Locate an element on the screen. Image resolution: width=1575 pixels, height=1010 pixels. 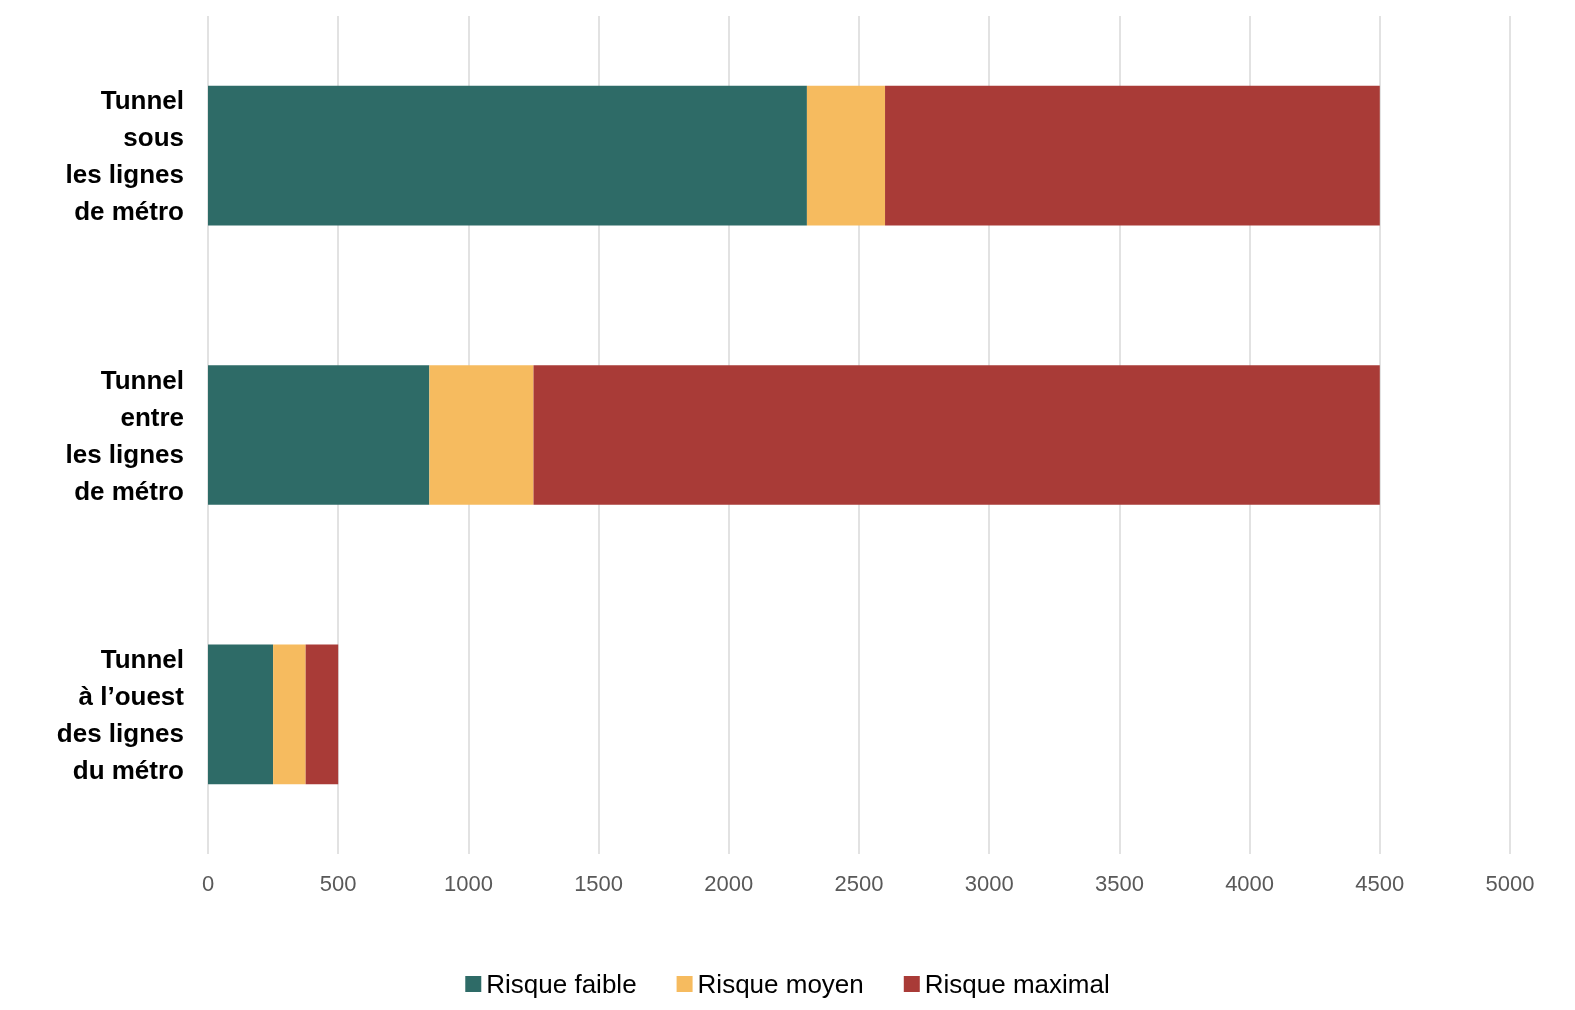
legend-label: Risque faible is located at coordinates (561, 984).